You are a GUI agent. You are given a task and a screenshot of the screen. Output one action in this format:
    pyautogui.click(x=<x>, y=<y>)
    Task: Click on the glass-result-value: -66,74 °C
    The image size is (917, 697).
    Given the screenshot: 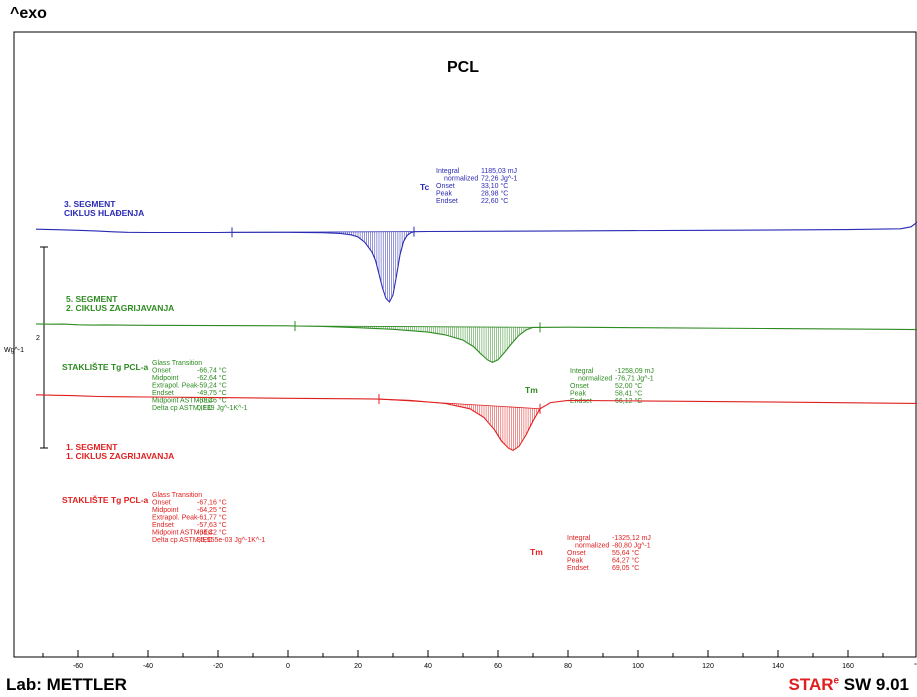 What is the action you would take?
    pyautogui.click(x=212, y=371)
    